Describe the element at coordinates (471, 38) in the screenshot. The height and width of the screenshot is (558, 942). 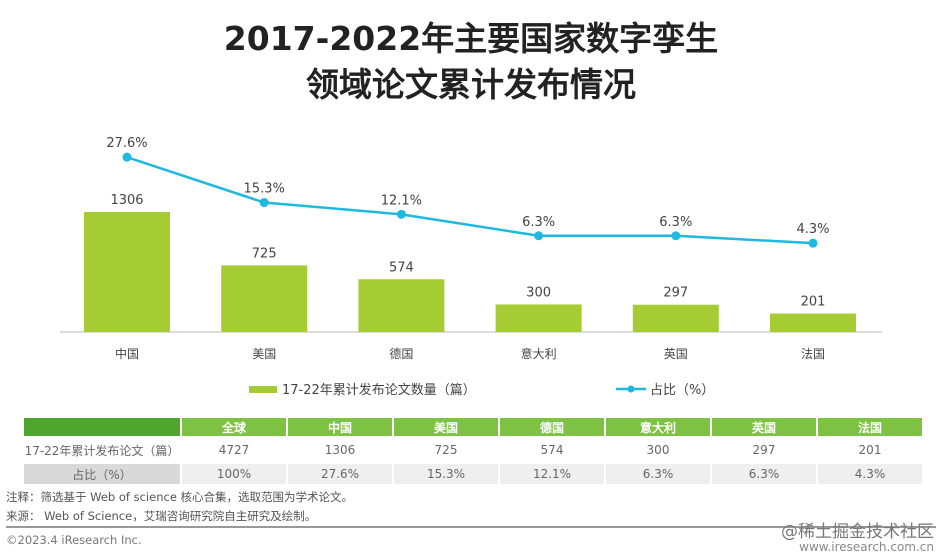
I see `title-line-1: 2017-2022年主要国家数字孪生` at that location.